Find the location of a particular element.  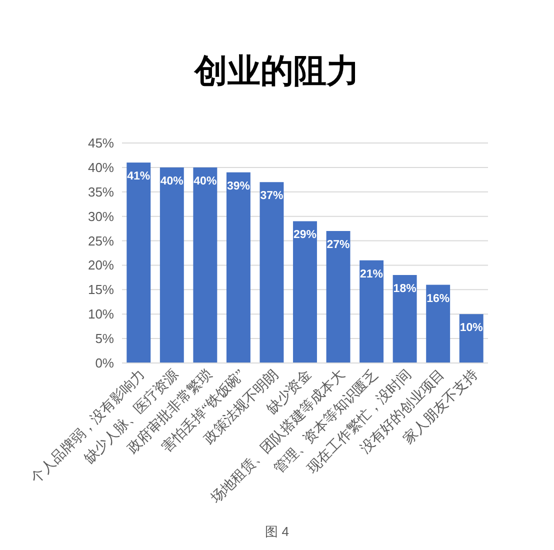

y-tick-label: 5% is located at coordinates (104, 338).